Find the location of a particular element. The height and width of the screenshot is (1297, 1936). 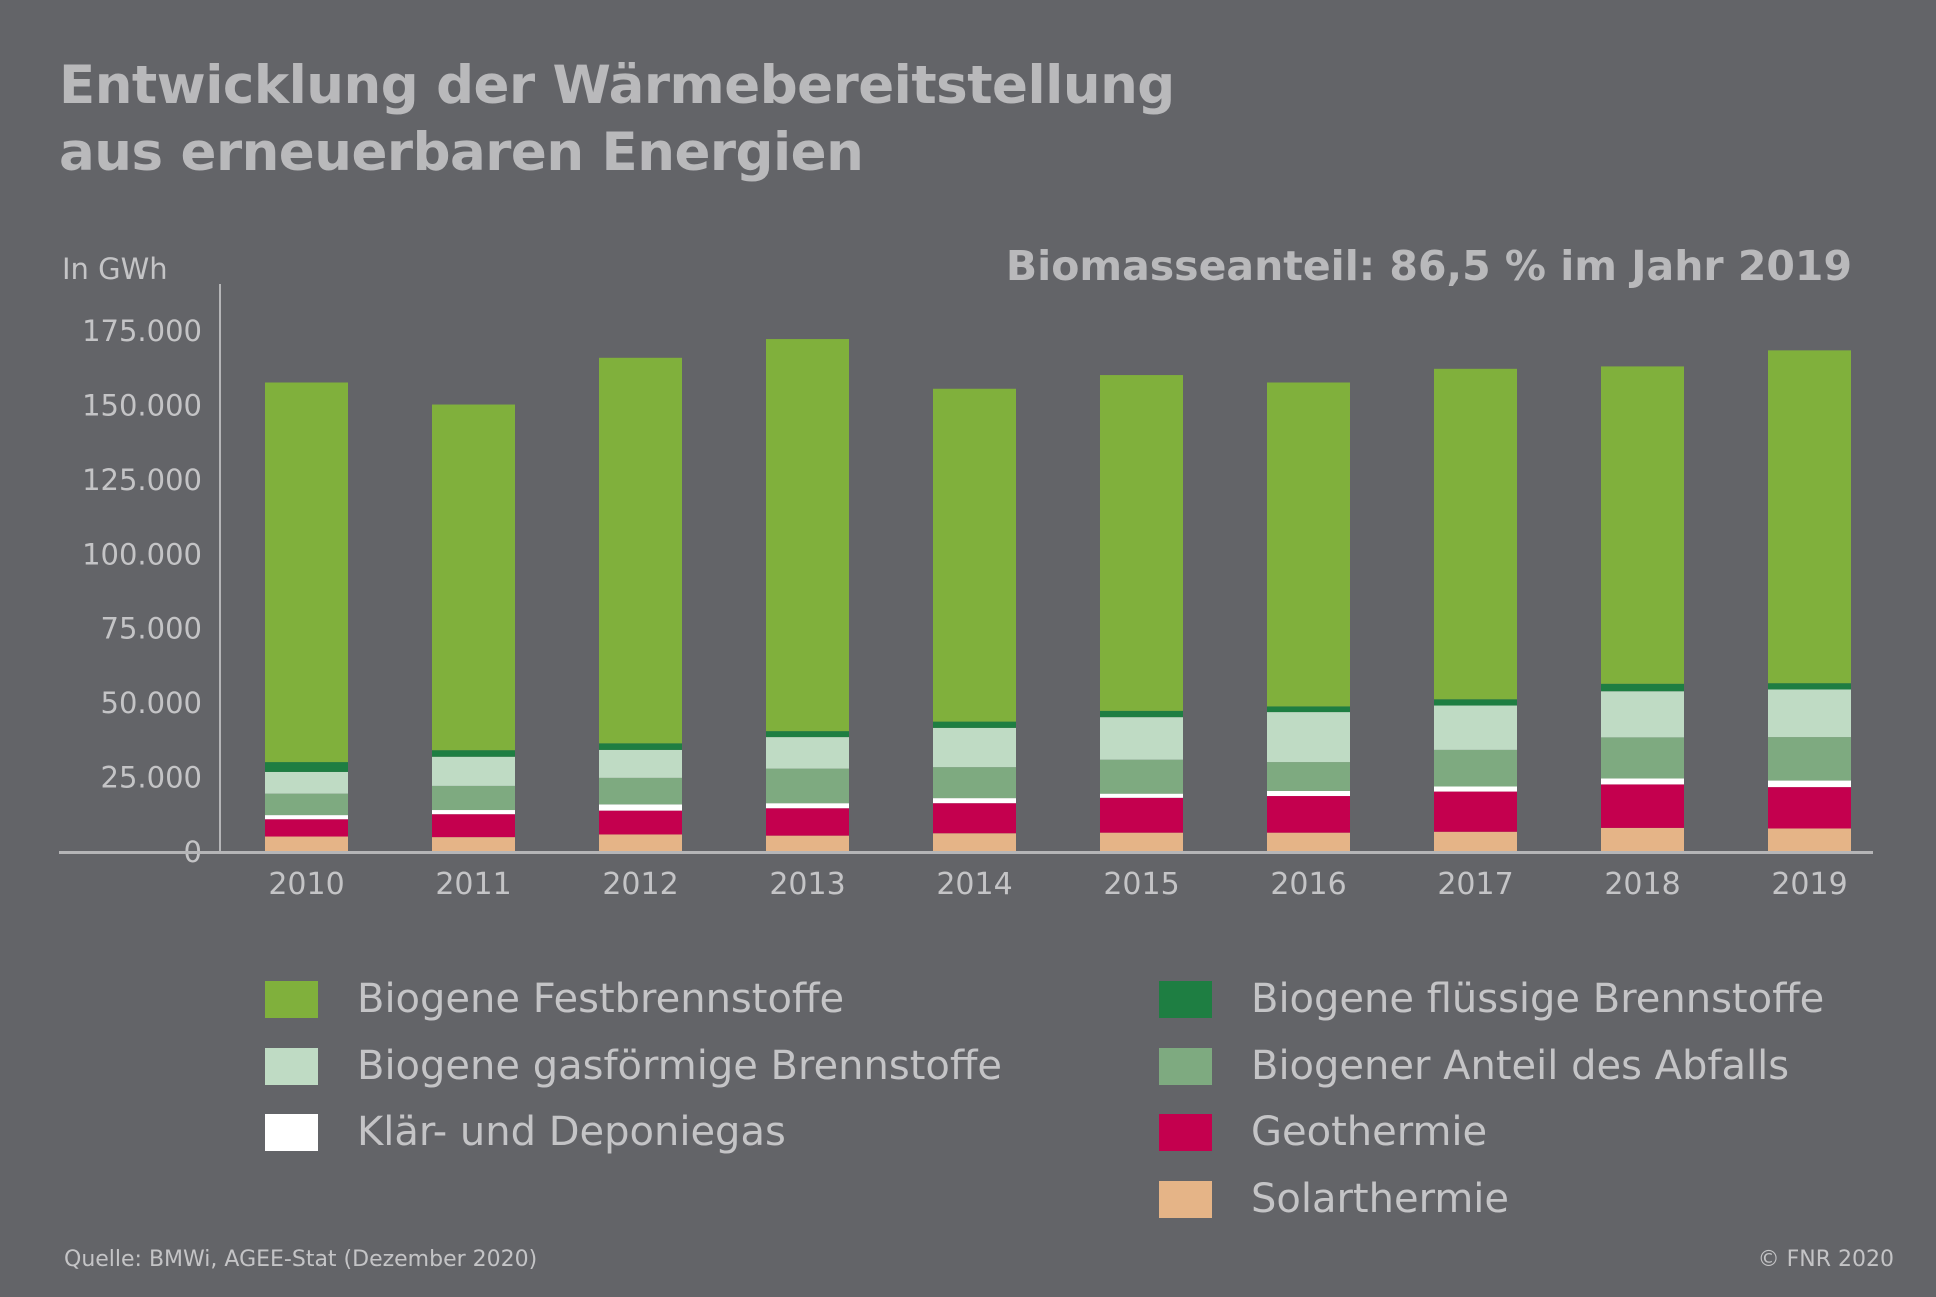

y-tick-label: 50.000 is located at coordinates (151, 703).